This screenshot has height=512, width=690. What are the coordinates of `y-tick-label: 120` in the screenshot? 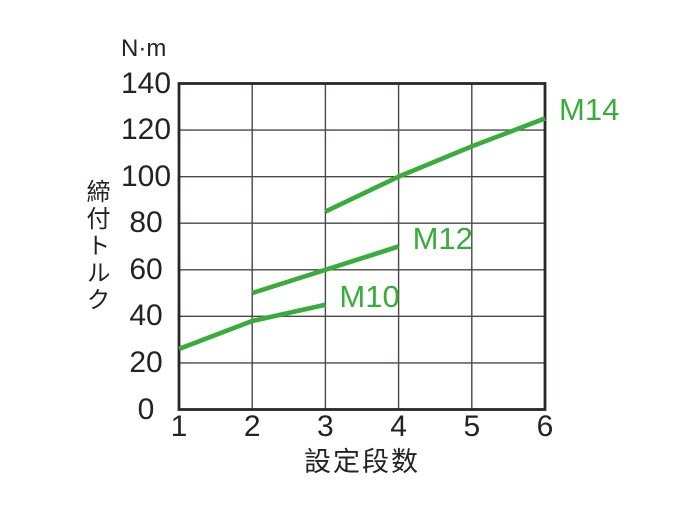 It's located at (146, 130).